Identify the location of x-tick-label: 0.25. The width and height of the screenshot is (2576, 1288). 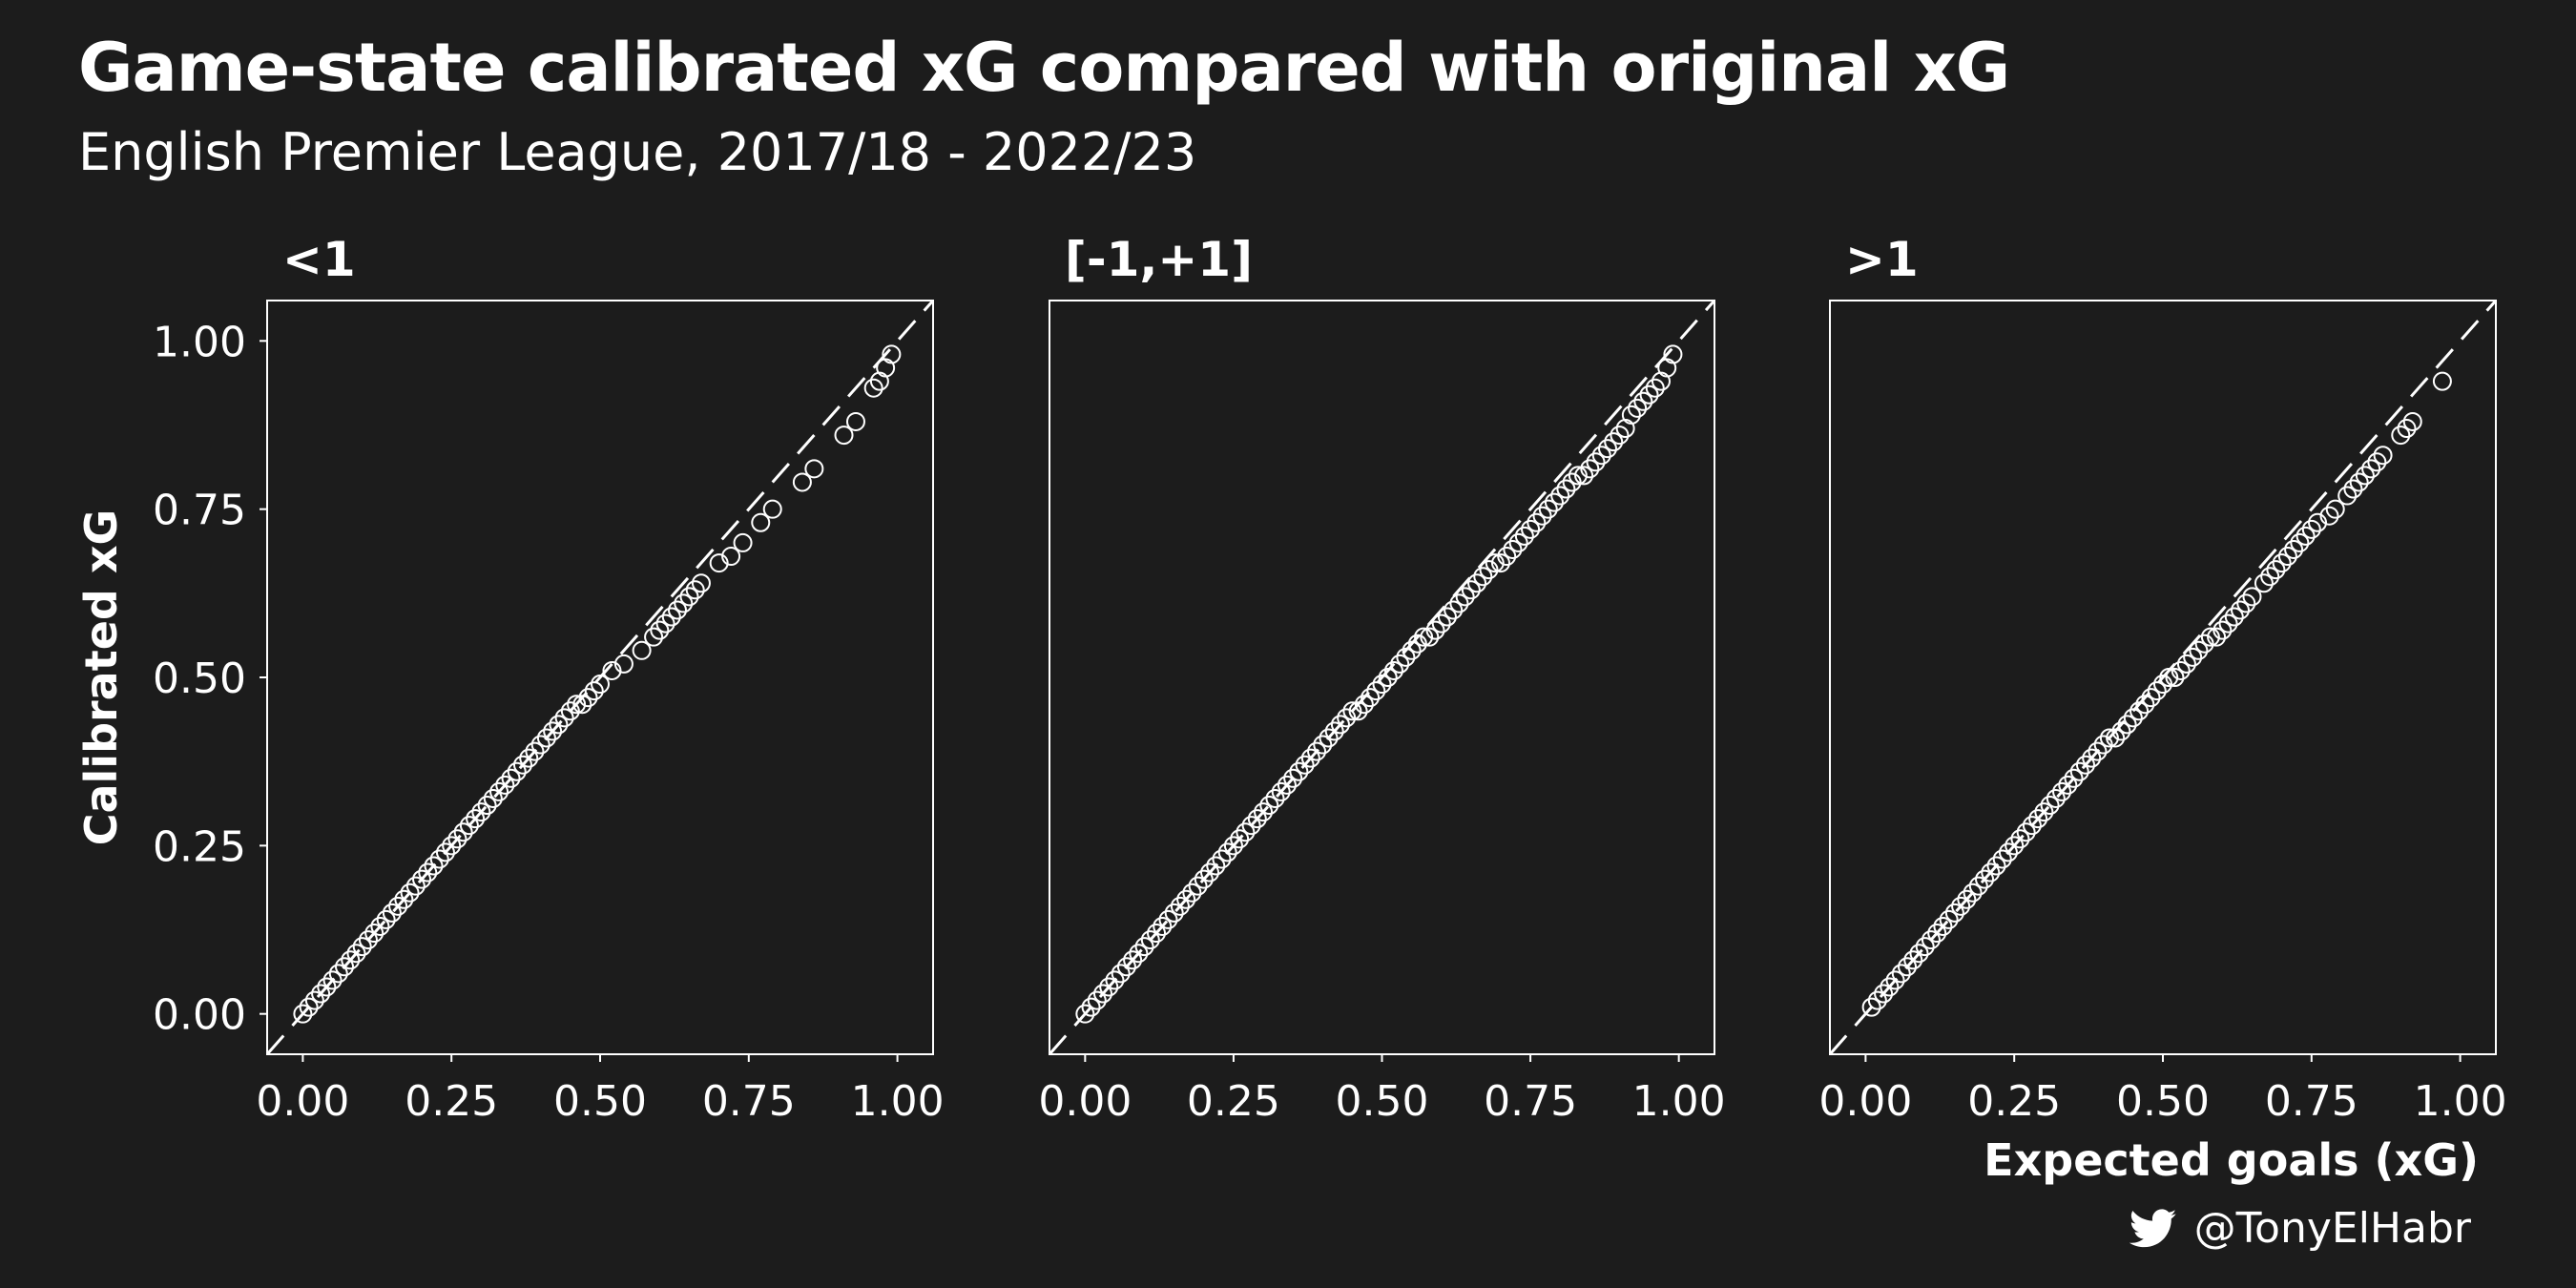
(2014, 1101).